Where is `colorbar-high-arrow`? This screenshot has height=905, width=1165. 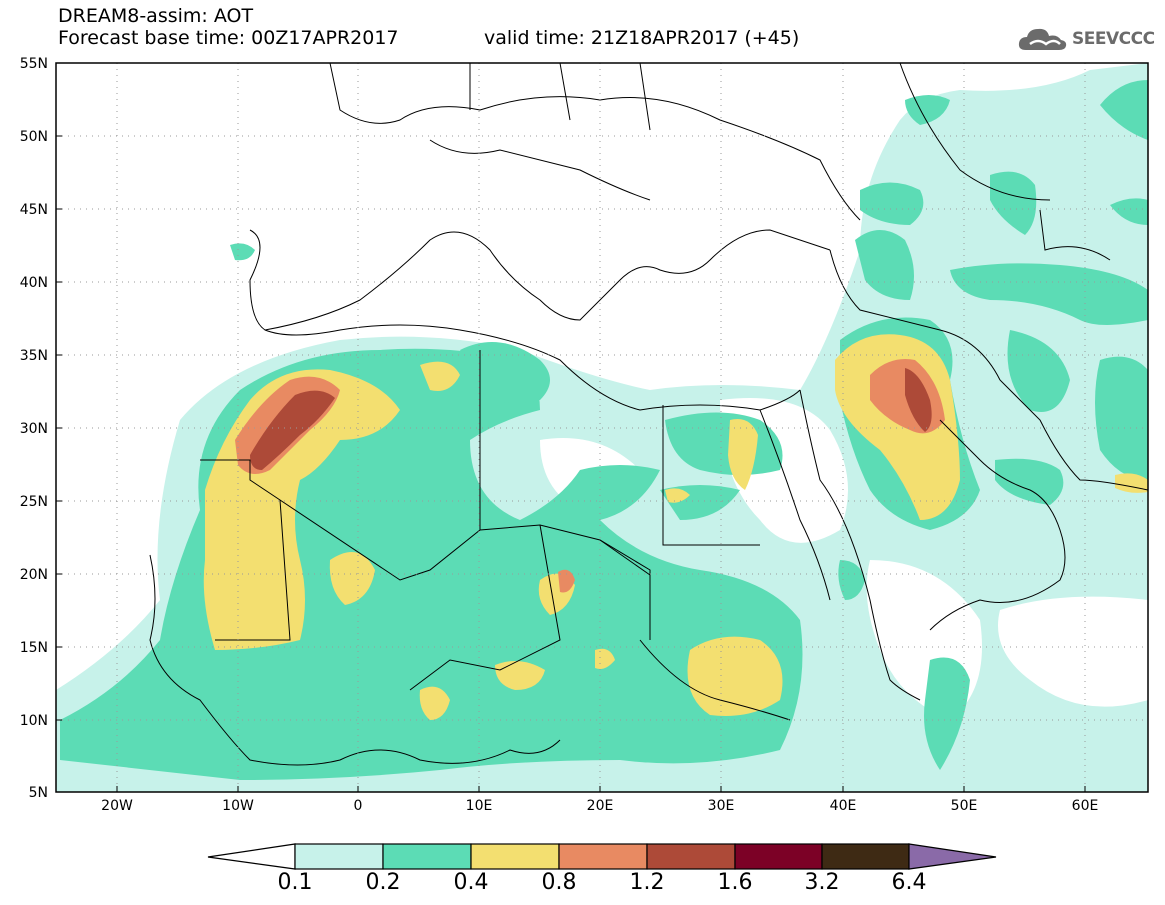
colorbar-high-arrow is located at coordinates (952, 856).